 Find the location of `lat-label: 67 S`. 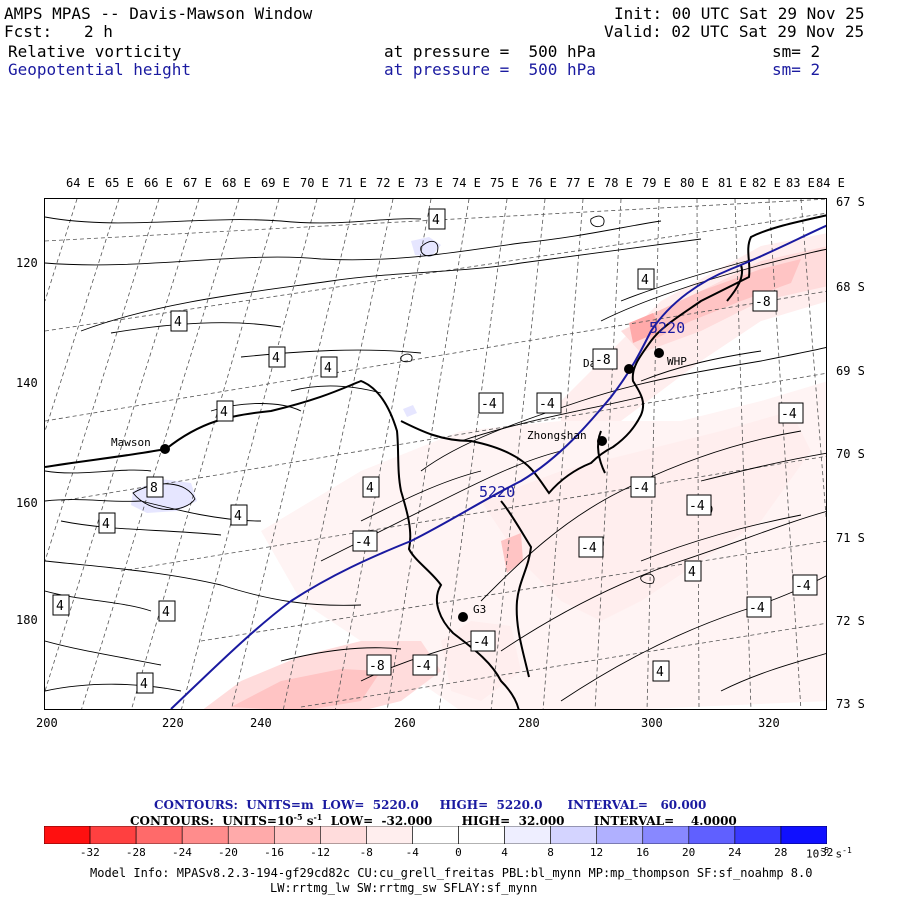

lat-label: 67 S is located at coordinates (850, 202).